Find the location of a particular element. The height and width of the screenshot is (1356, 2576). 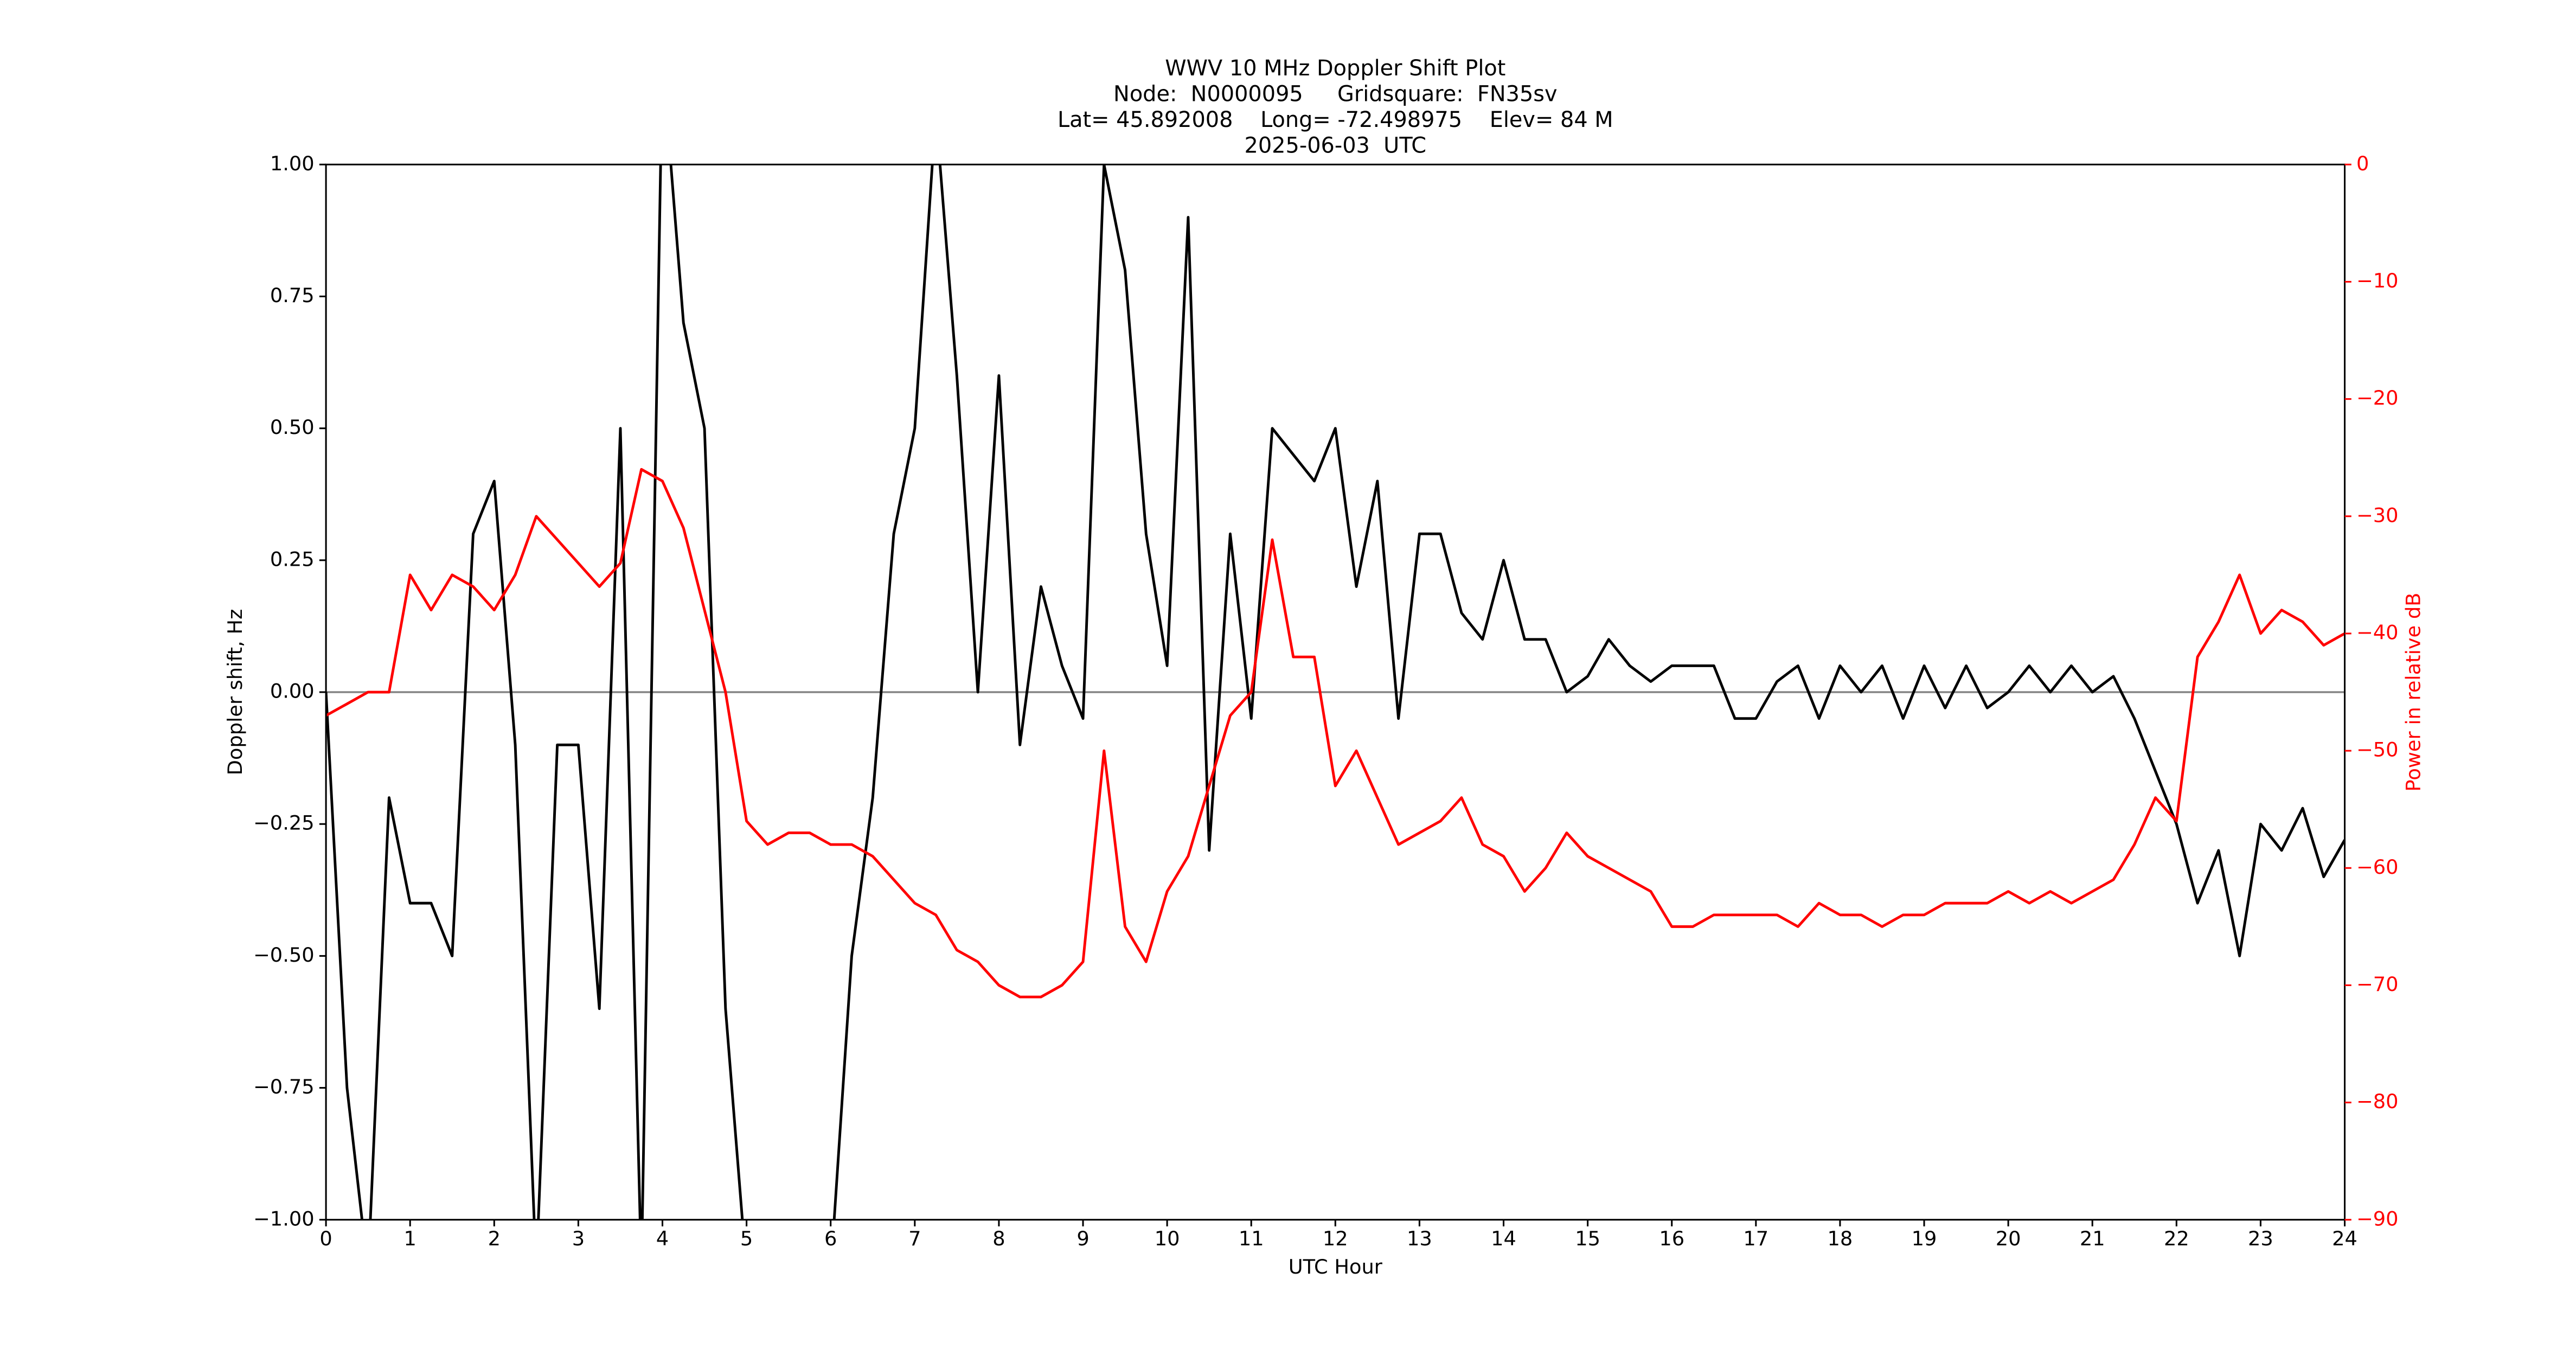

x-axis-label: UTC Hour is located at coordinates (1336, 1266).